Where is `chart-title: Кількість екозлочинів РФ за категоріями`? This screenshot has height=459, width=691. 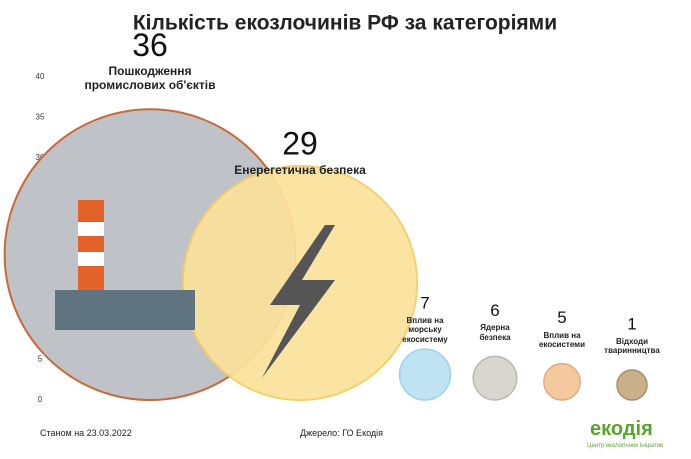
chart-title: Кількість екозлочинів РФ за категоріями is located at coordinates (345, 23).